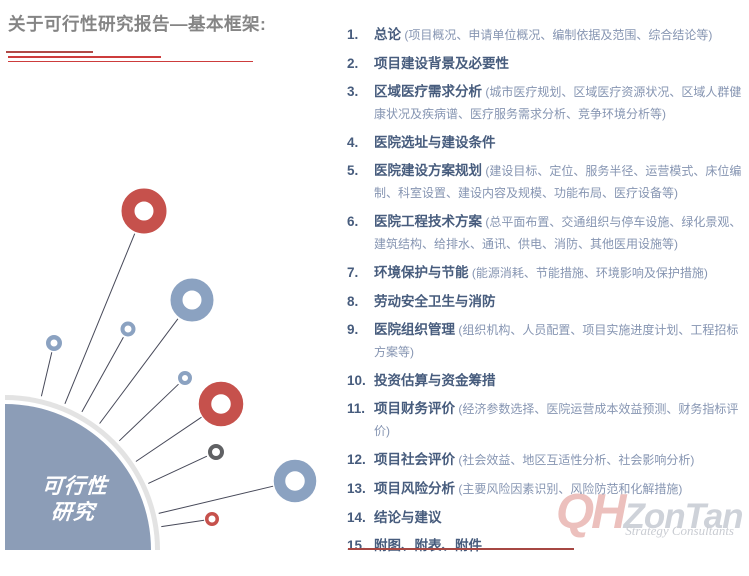 The image size is (749, 576). What do you see at coordinates (356, 380) in the screenshot?
I see `list-item-number: 10.` at bounding box center [356, 380].